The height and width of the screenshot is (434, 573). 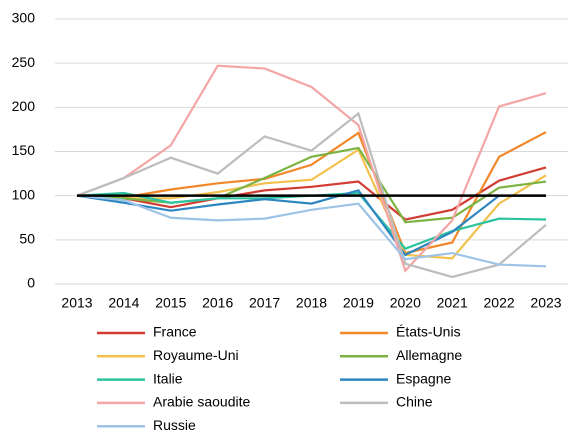 What do you see at coordinates (168, 378) in the screenshot?
I see `legend-label: Italie` at bounding box center [168, 378].